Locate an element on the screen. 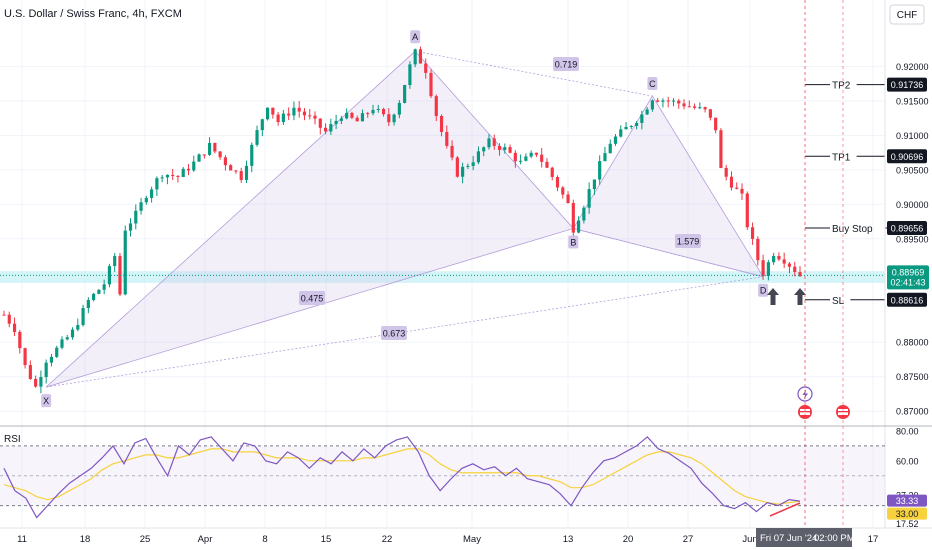  rsi-tick: 60.00 is located at coordinates (907, 461).